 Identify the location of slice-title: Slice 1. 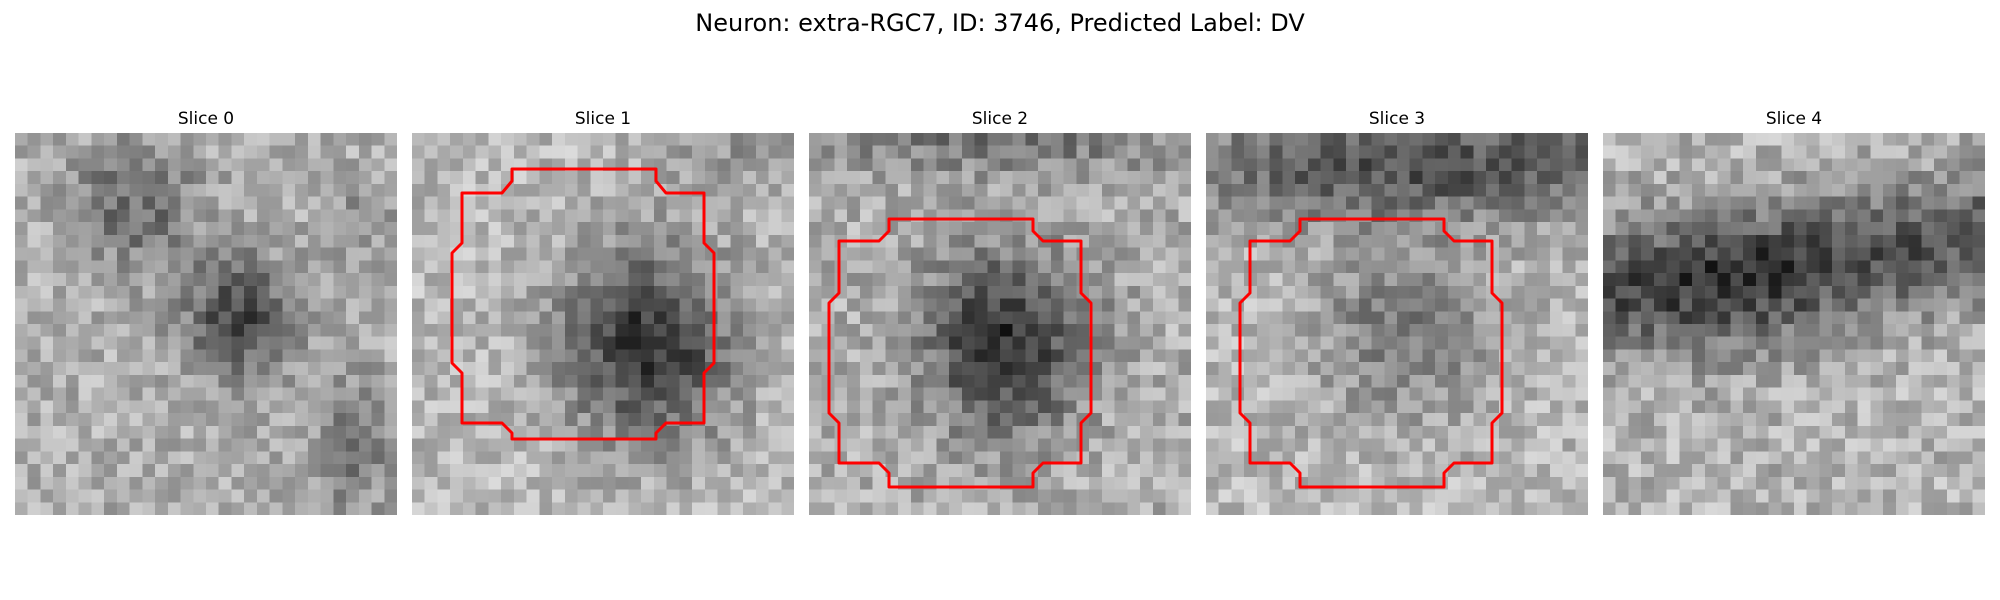
(603, 119).